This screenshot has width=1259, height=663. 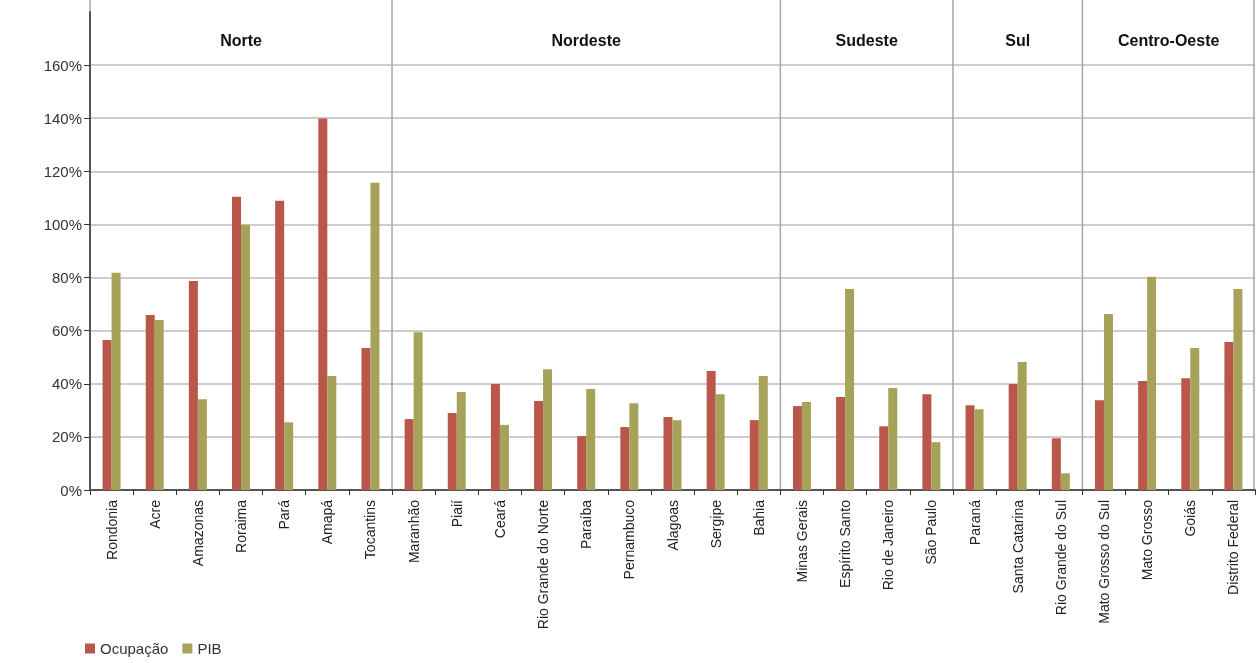 What do you see at coordinates (66, 278) in the screenshot?
I see `y-tick-label: 80%` at bounding box center [66, 278].